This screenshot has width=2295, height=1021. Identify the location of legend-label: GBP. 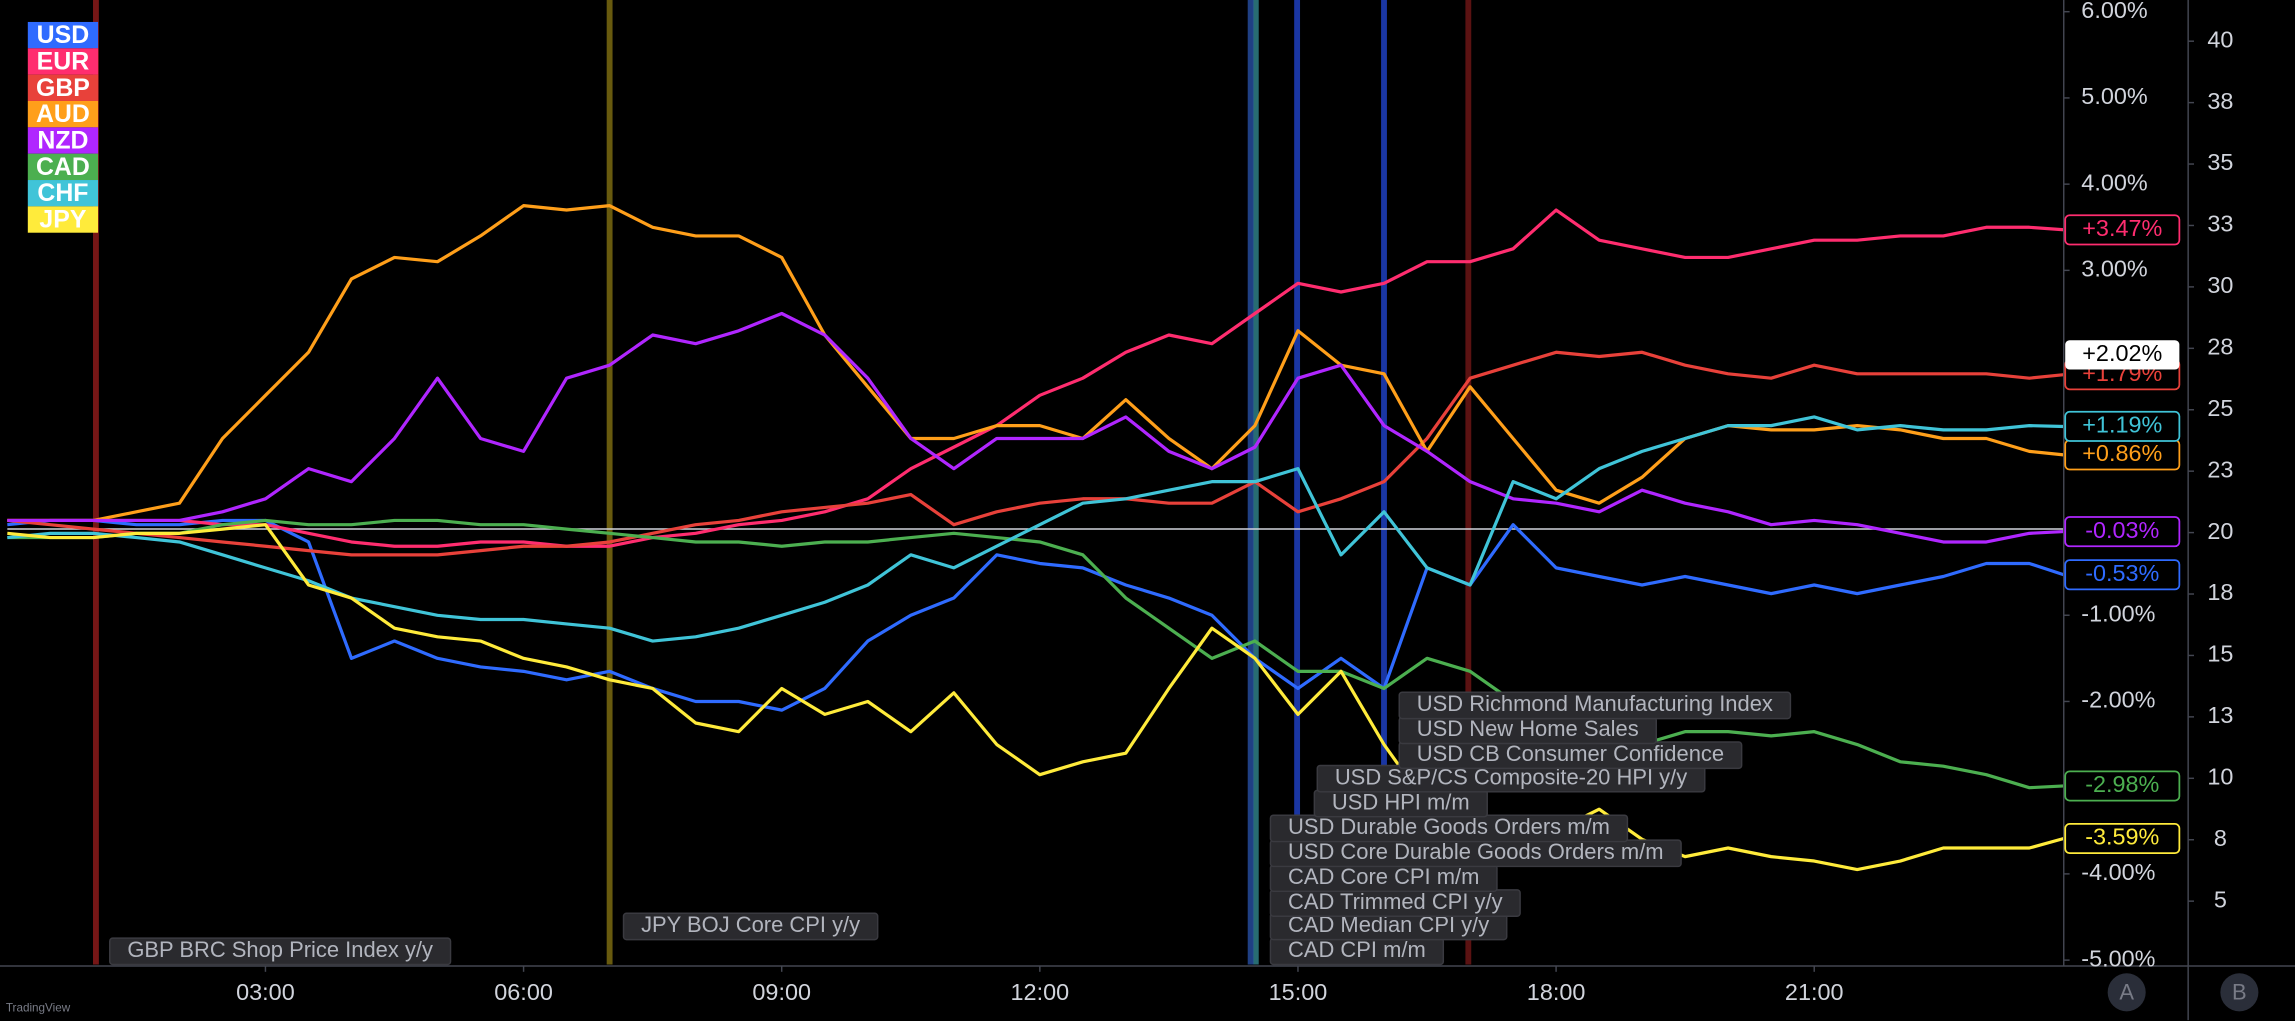
(63, 88).